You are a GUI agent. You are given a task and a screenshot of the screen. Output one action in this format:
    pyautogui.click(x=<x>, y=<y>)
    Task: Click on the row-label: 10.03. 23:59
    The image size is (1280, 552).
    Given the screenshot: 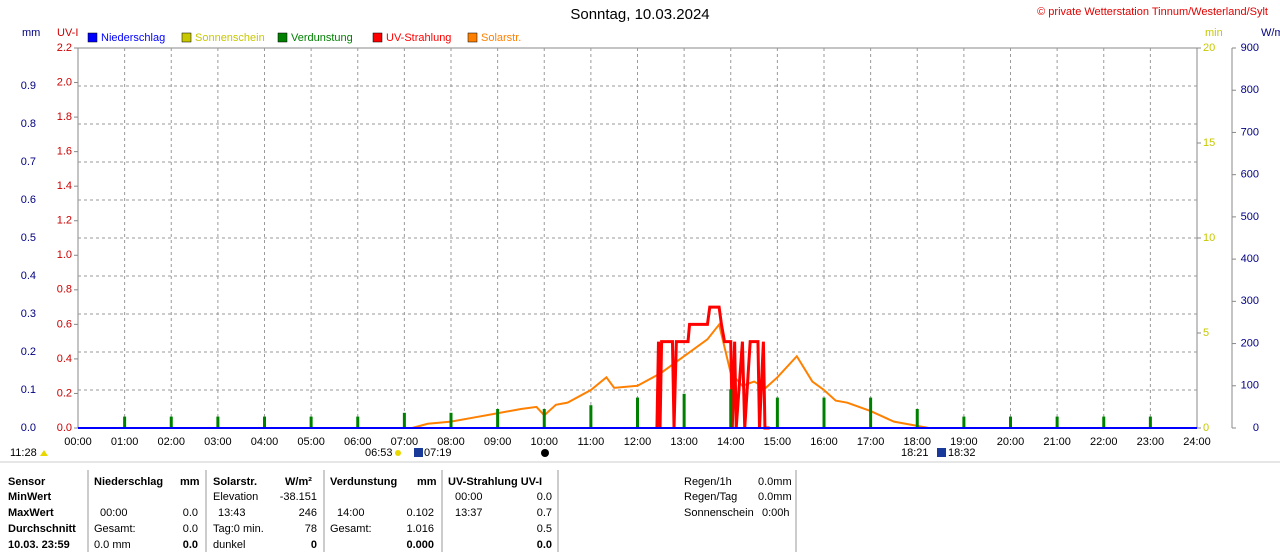 What is the action you would take?
    pyautogui.click(x=39, y=545)
    